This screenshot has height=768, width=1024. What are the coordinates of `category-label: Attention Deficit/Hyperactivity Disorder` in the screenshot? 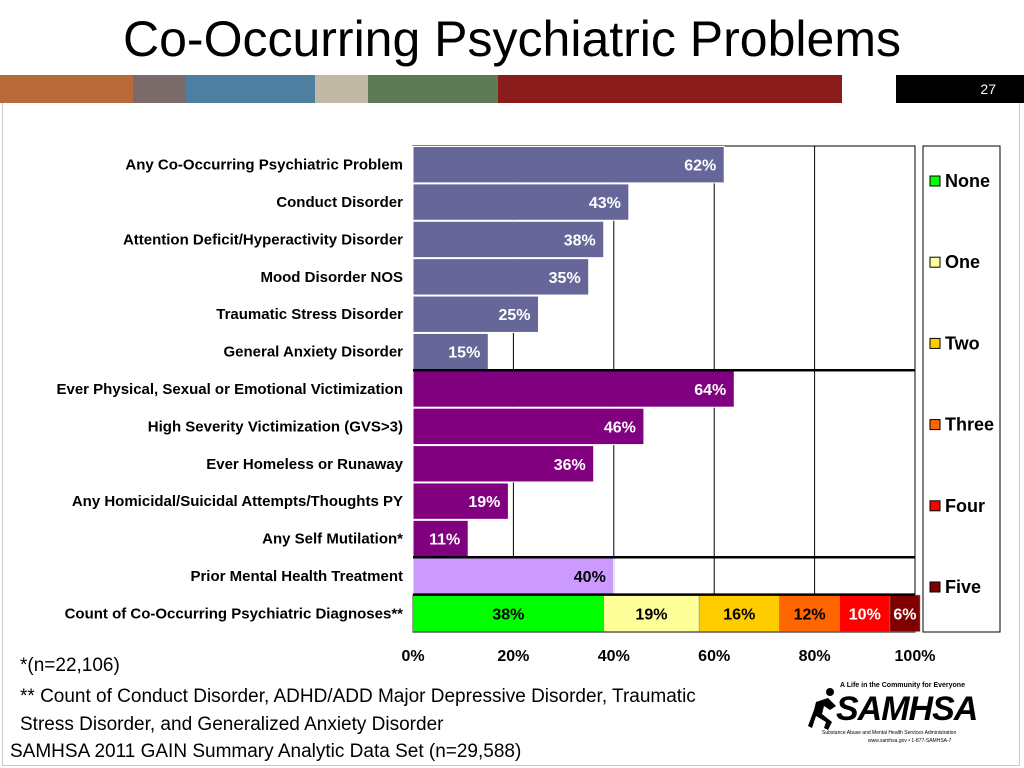 It's located at (263, 239).